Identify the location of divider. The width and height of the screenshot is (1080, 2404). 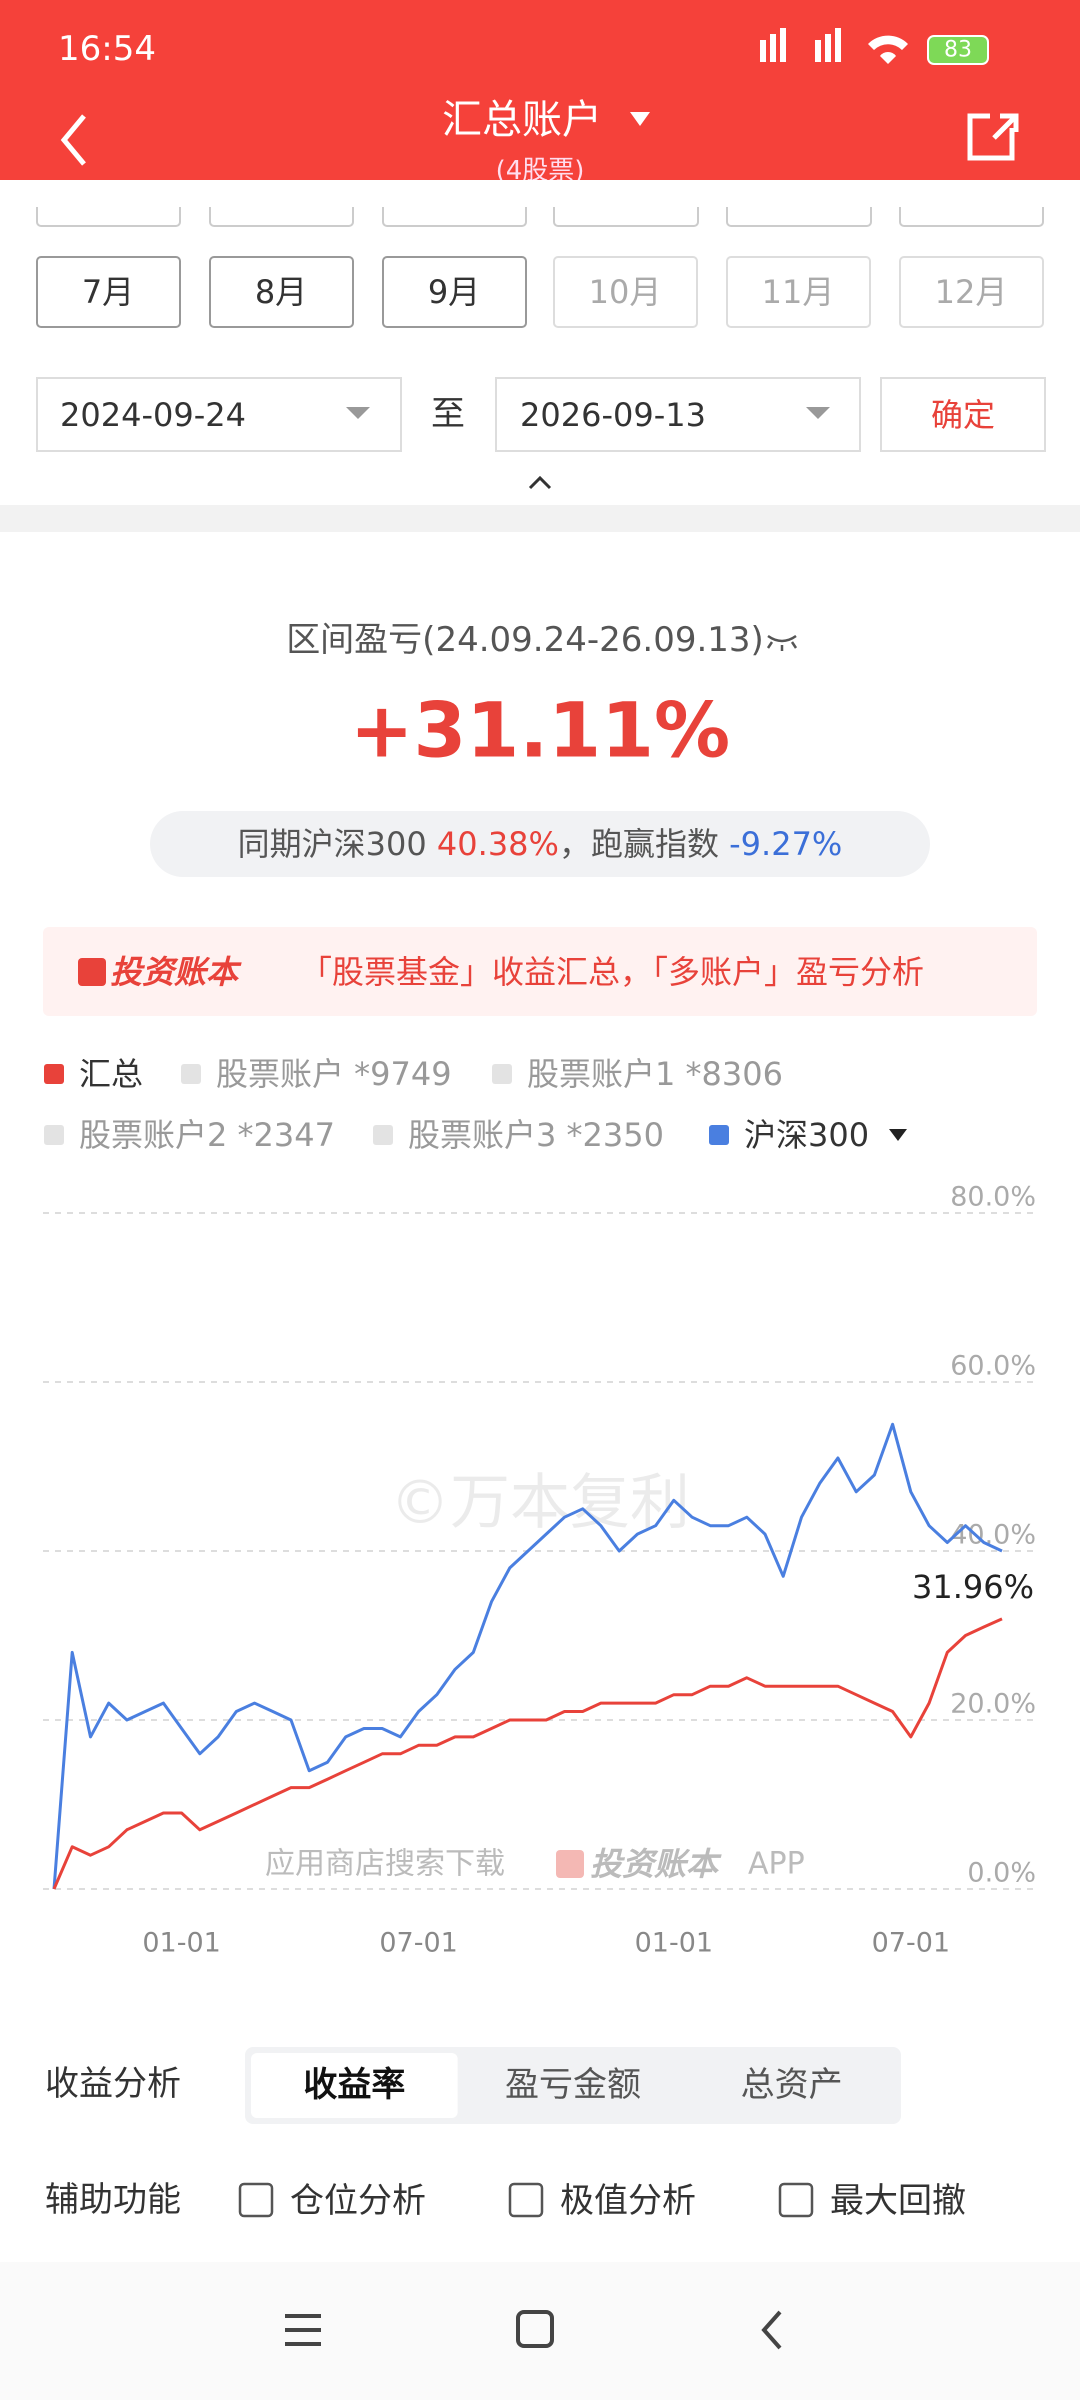
(540, 518).